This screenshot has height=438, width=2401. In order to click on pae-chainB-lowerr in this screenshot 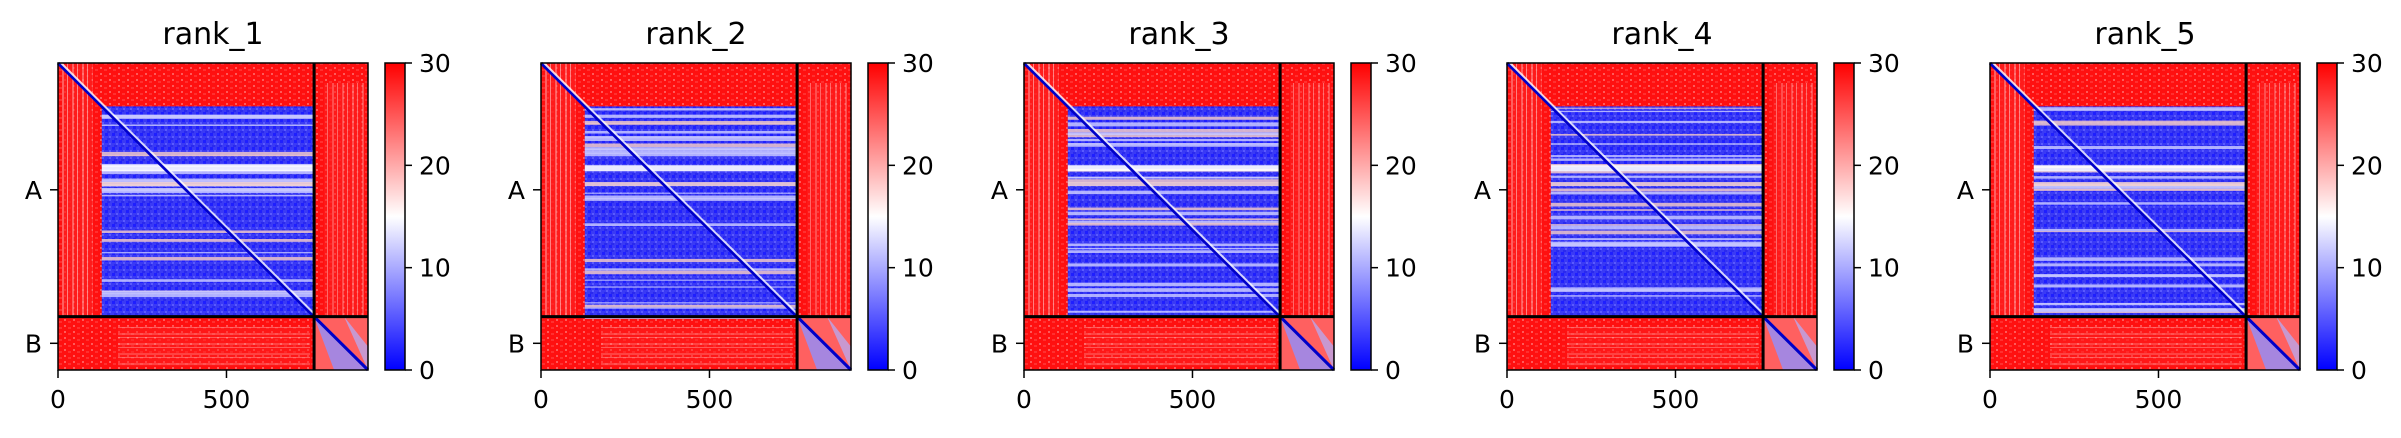, I will do `click(356, 343)`.